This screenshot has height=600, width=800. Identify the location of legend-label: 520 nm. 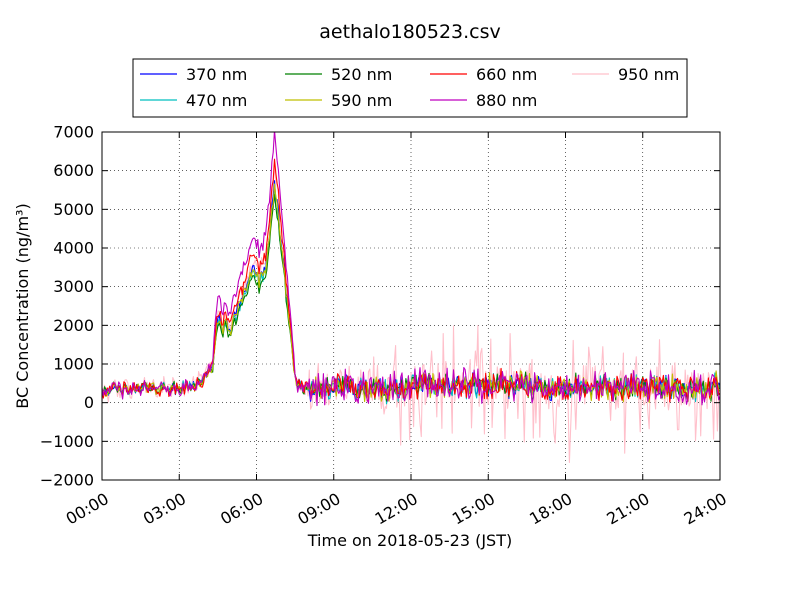
(361, 74).